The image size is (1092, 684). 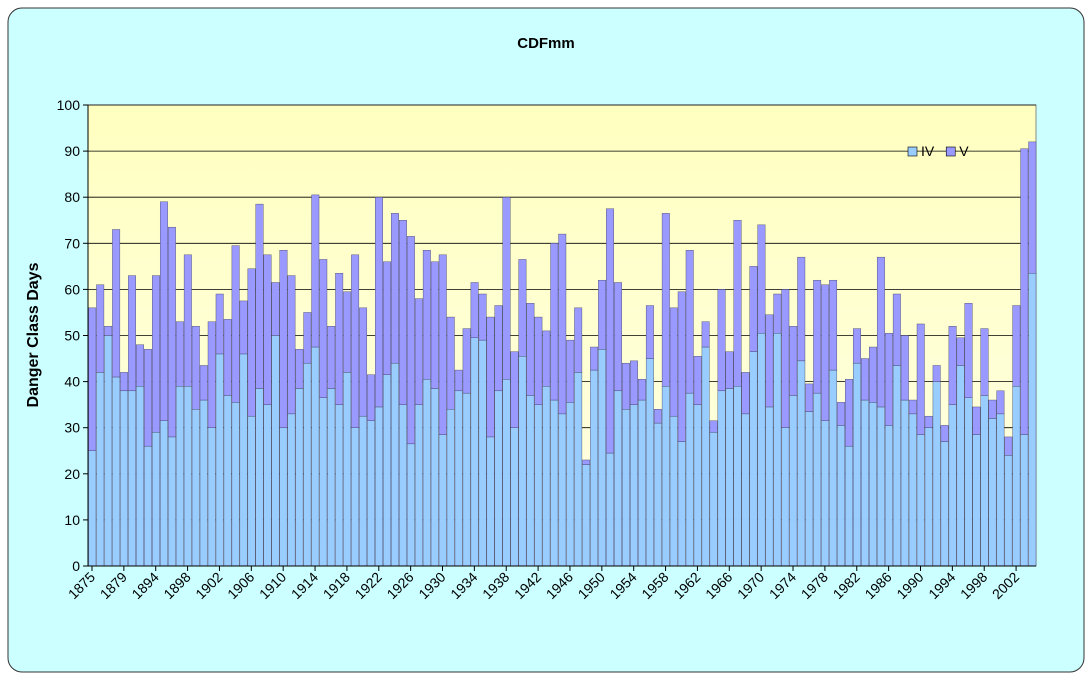 What do you see at coordinates (69, 105) in the screenshot?
I see `y-tick-label: 100` at bounding box center [69, 105].